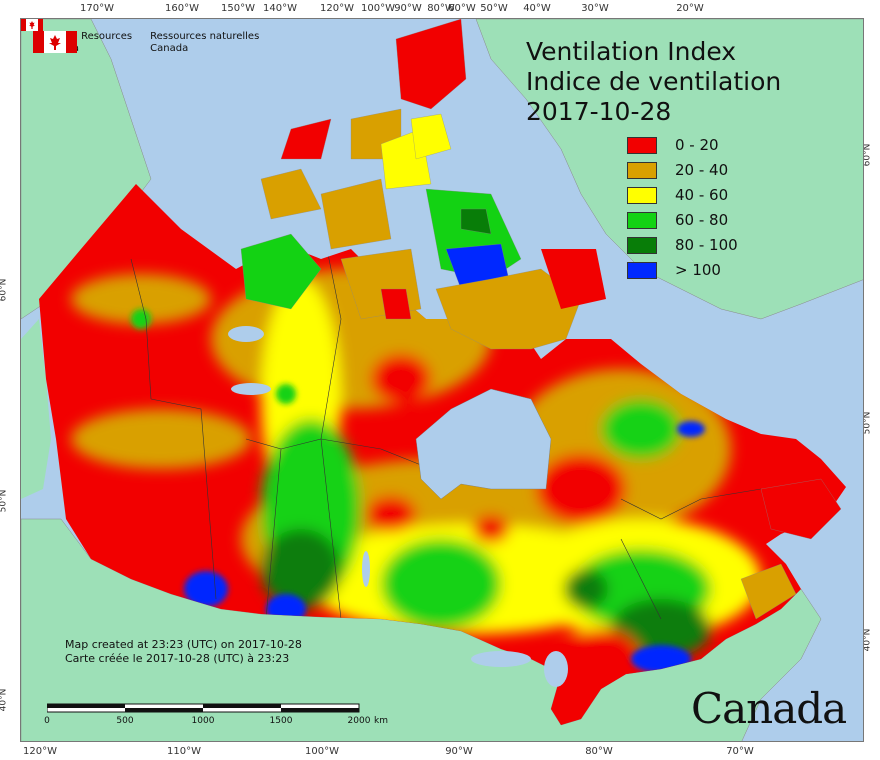 This screenshot has height=760, width=880. Describe the element at coordinates (184, 751) in the screenshot. I see `longitude-label: 110°W` at that location.